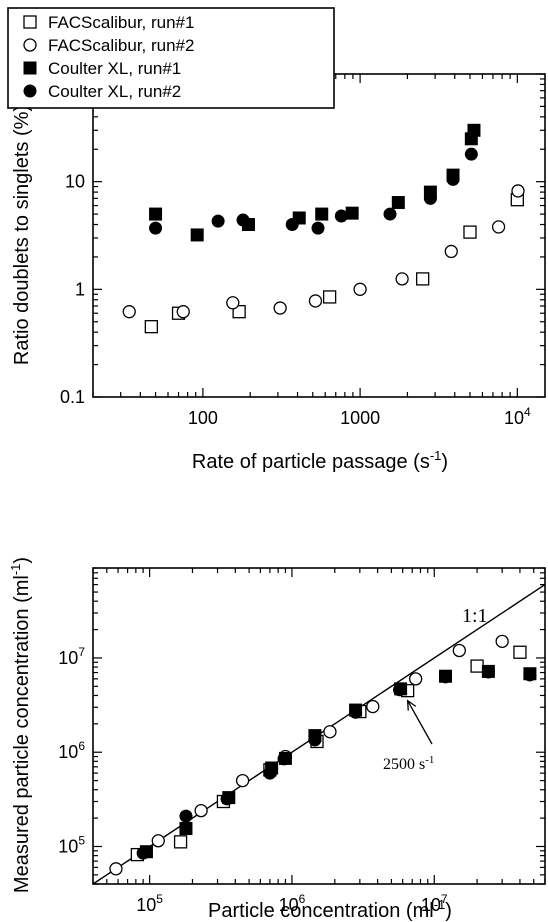  What do you see at coordinates (408, 763) in the screenshot?
I see `annotation-label: 2500 s-1` at bounding box center [408, 763].